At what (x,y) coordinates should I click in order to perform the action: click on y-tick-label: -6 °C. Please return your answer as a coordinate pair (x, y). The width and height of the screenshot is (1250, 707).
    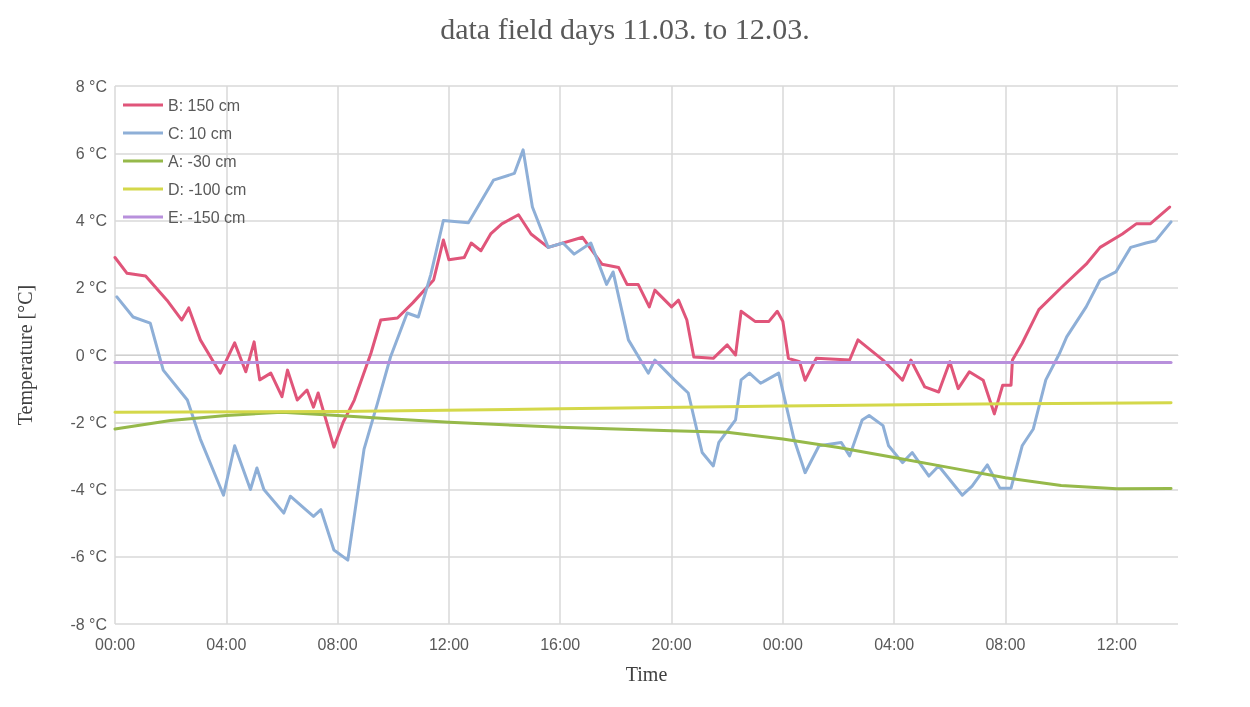
    Looking at the image, I should click on (88, 557).